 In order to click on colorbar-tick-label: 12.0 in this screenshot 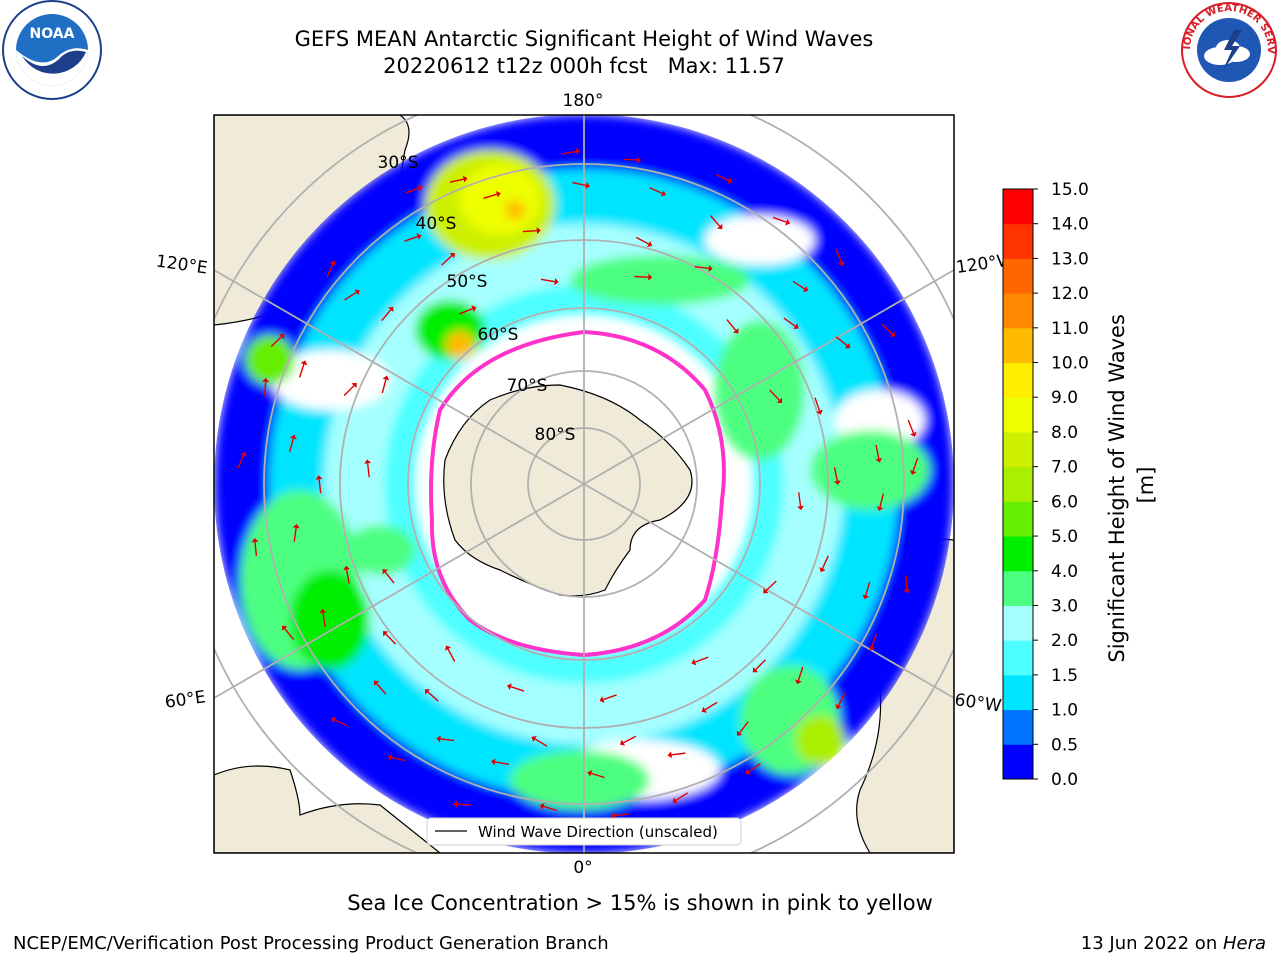, I will do `click(1070, 294)`.